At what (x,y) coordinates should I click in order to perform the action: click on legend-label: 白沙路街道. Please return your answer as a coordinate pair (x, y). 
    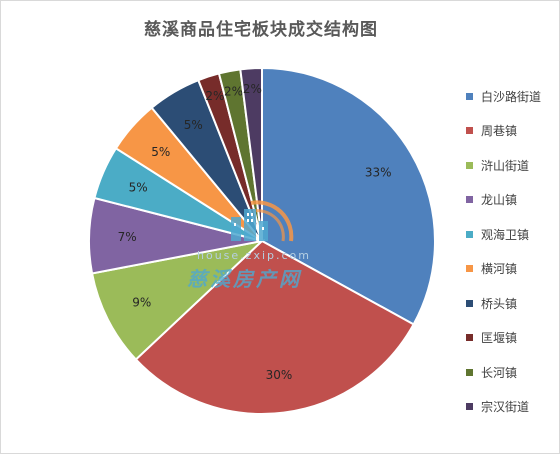
    Looking at the image, I should click on (511, 96).